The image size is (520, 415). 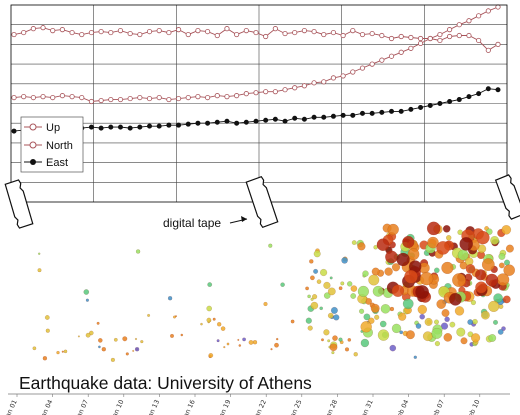 What do you see at coordinates (46, 163) in the screenshot?
I see `legend-item-east: East` at bounding box center [46, 163].